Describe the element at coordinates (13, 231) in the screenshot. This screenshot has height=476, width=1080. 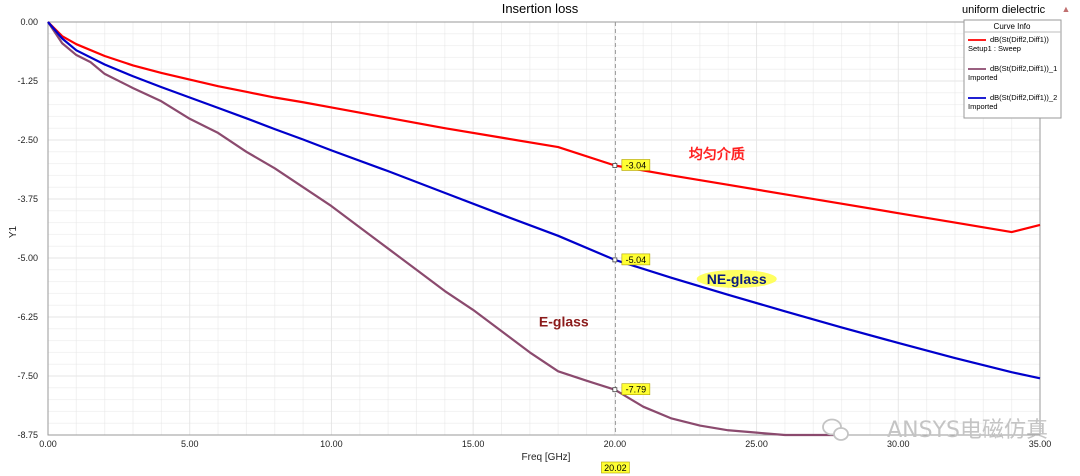
I see `y-axis-title: Y1` at that location.